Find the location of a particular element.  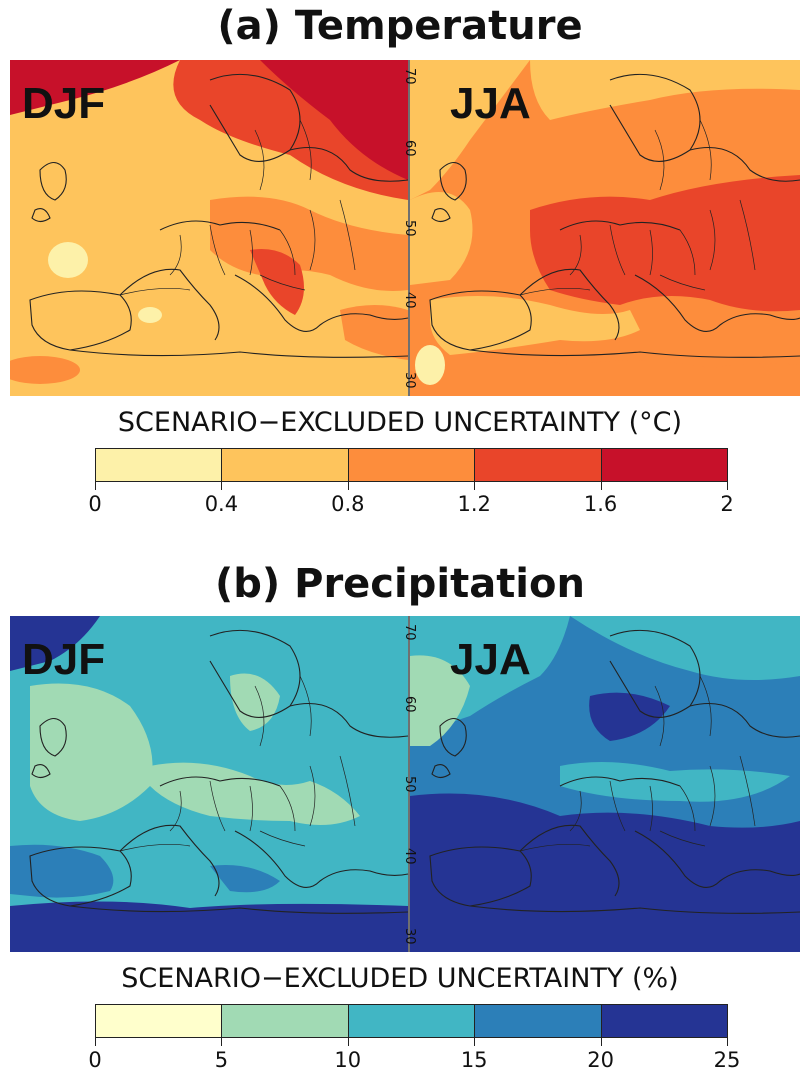

colorbar-tick-label: 1.6 is located at coordinates (600, 504).